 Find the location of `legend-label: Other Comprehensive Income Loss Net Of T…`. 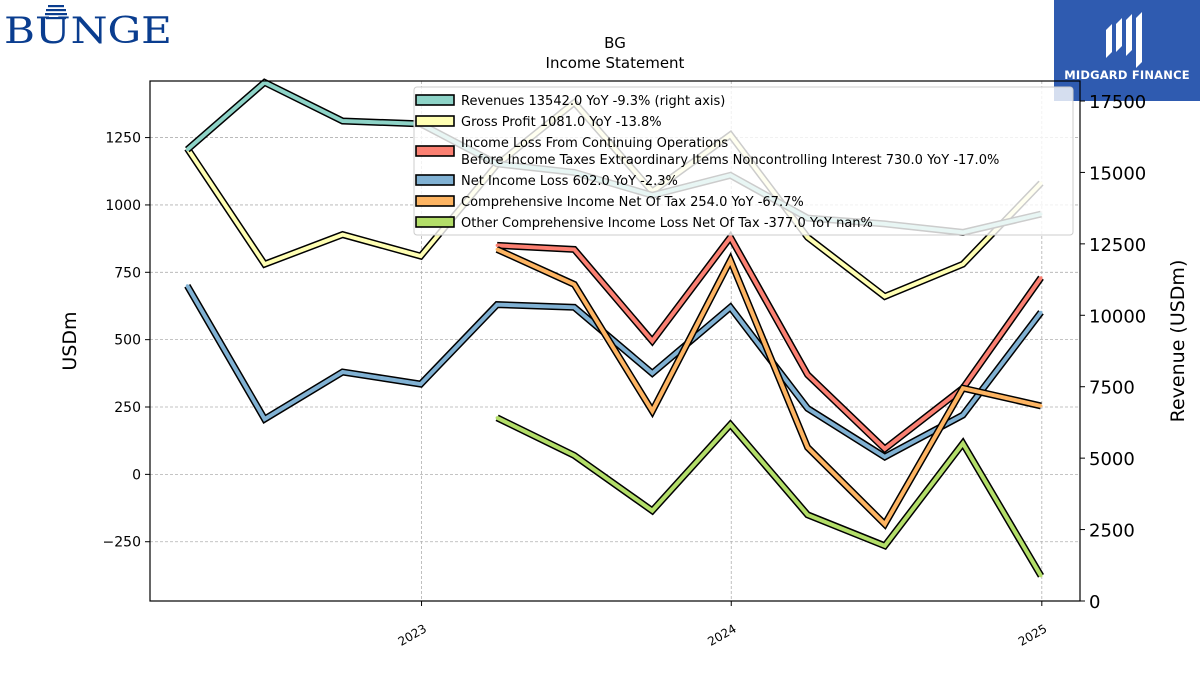

legend-label: Other Comprehensive Income Loss Net Of T… is located at coordinates (667, 223).